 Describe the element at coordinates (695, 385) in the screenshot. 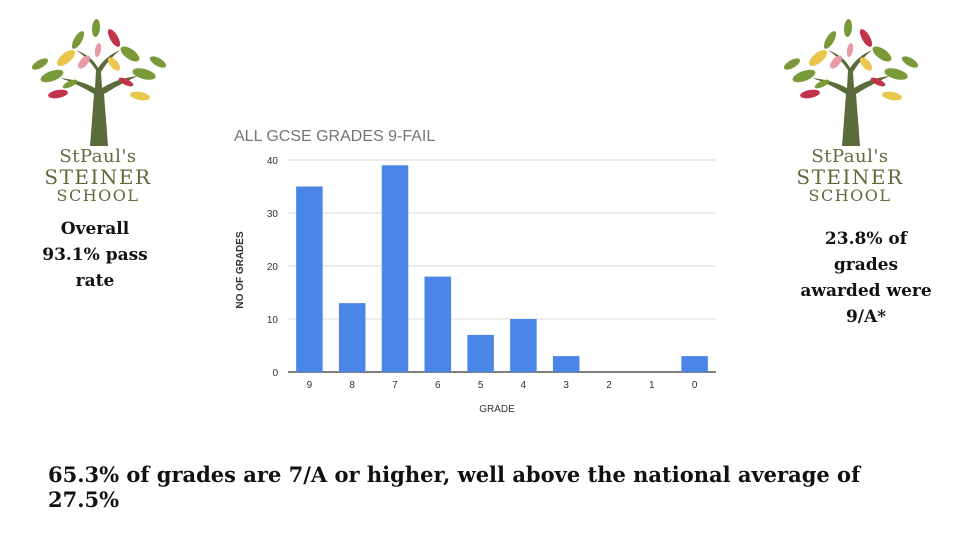

I see `x-tick-label: 0` at that location.